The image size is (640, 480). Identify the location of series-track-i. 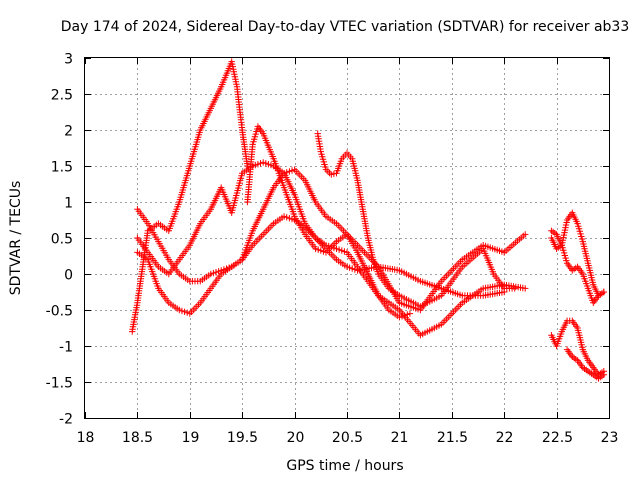
(577, 347).